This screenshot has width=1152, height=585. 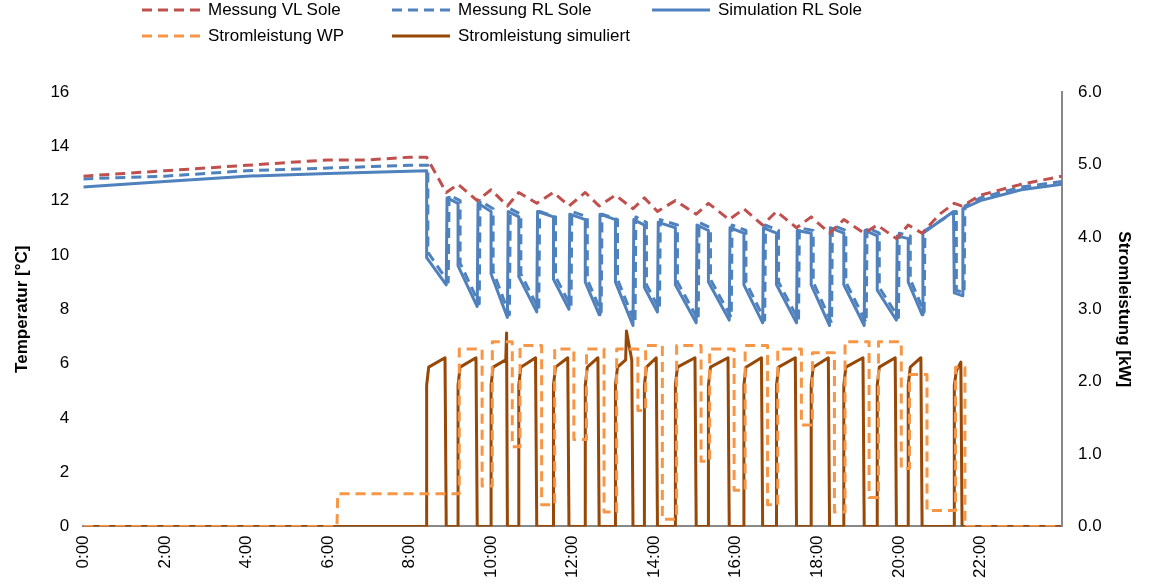 I want to click on legend-label: Simulation RL Sole, so click(x=790, y=10).